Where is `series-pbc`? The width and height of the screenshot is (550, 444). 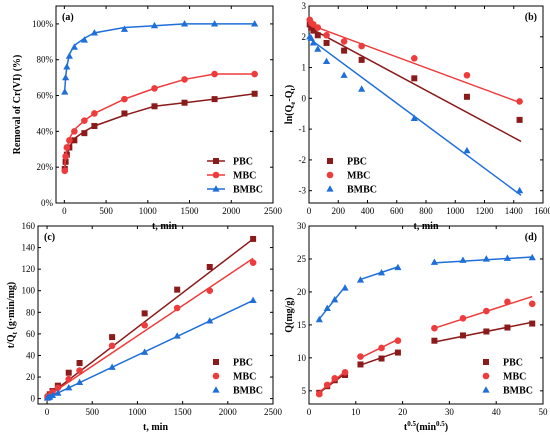 series-pbc is located at coordinates (414, 82).